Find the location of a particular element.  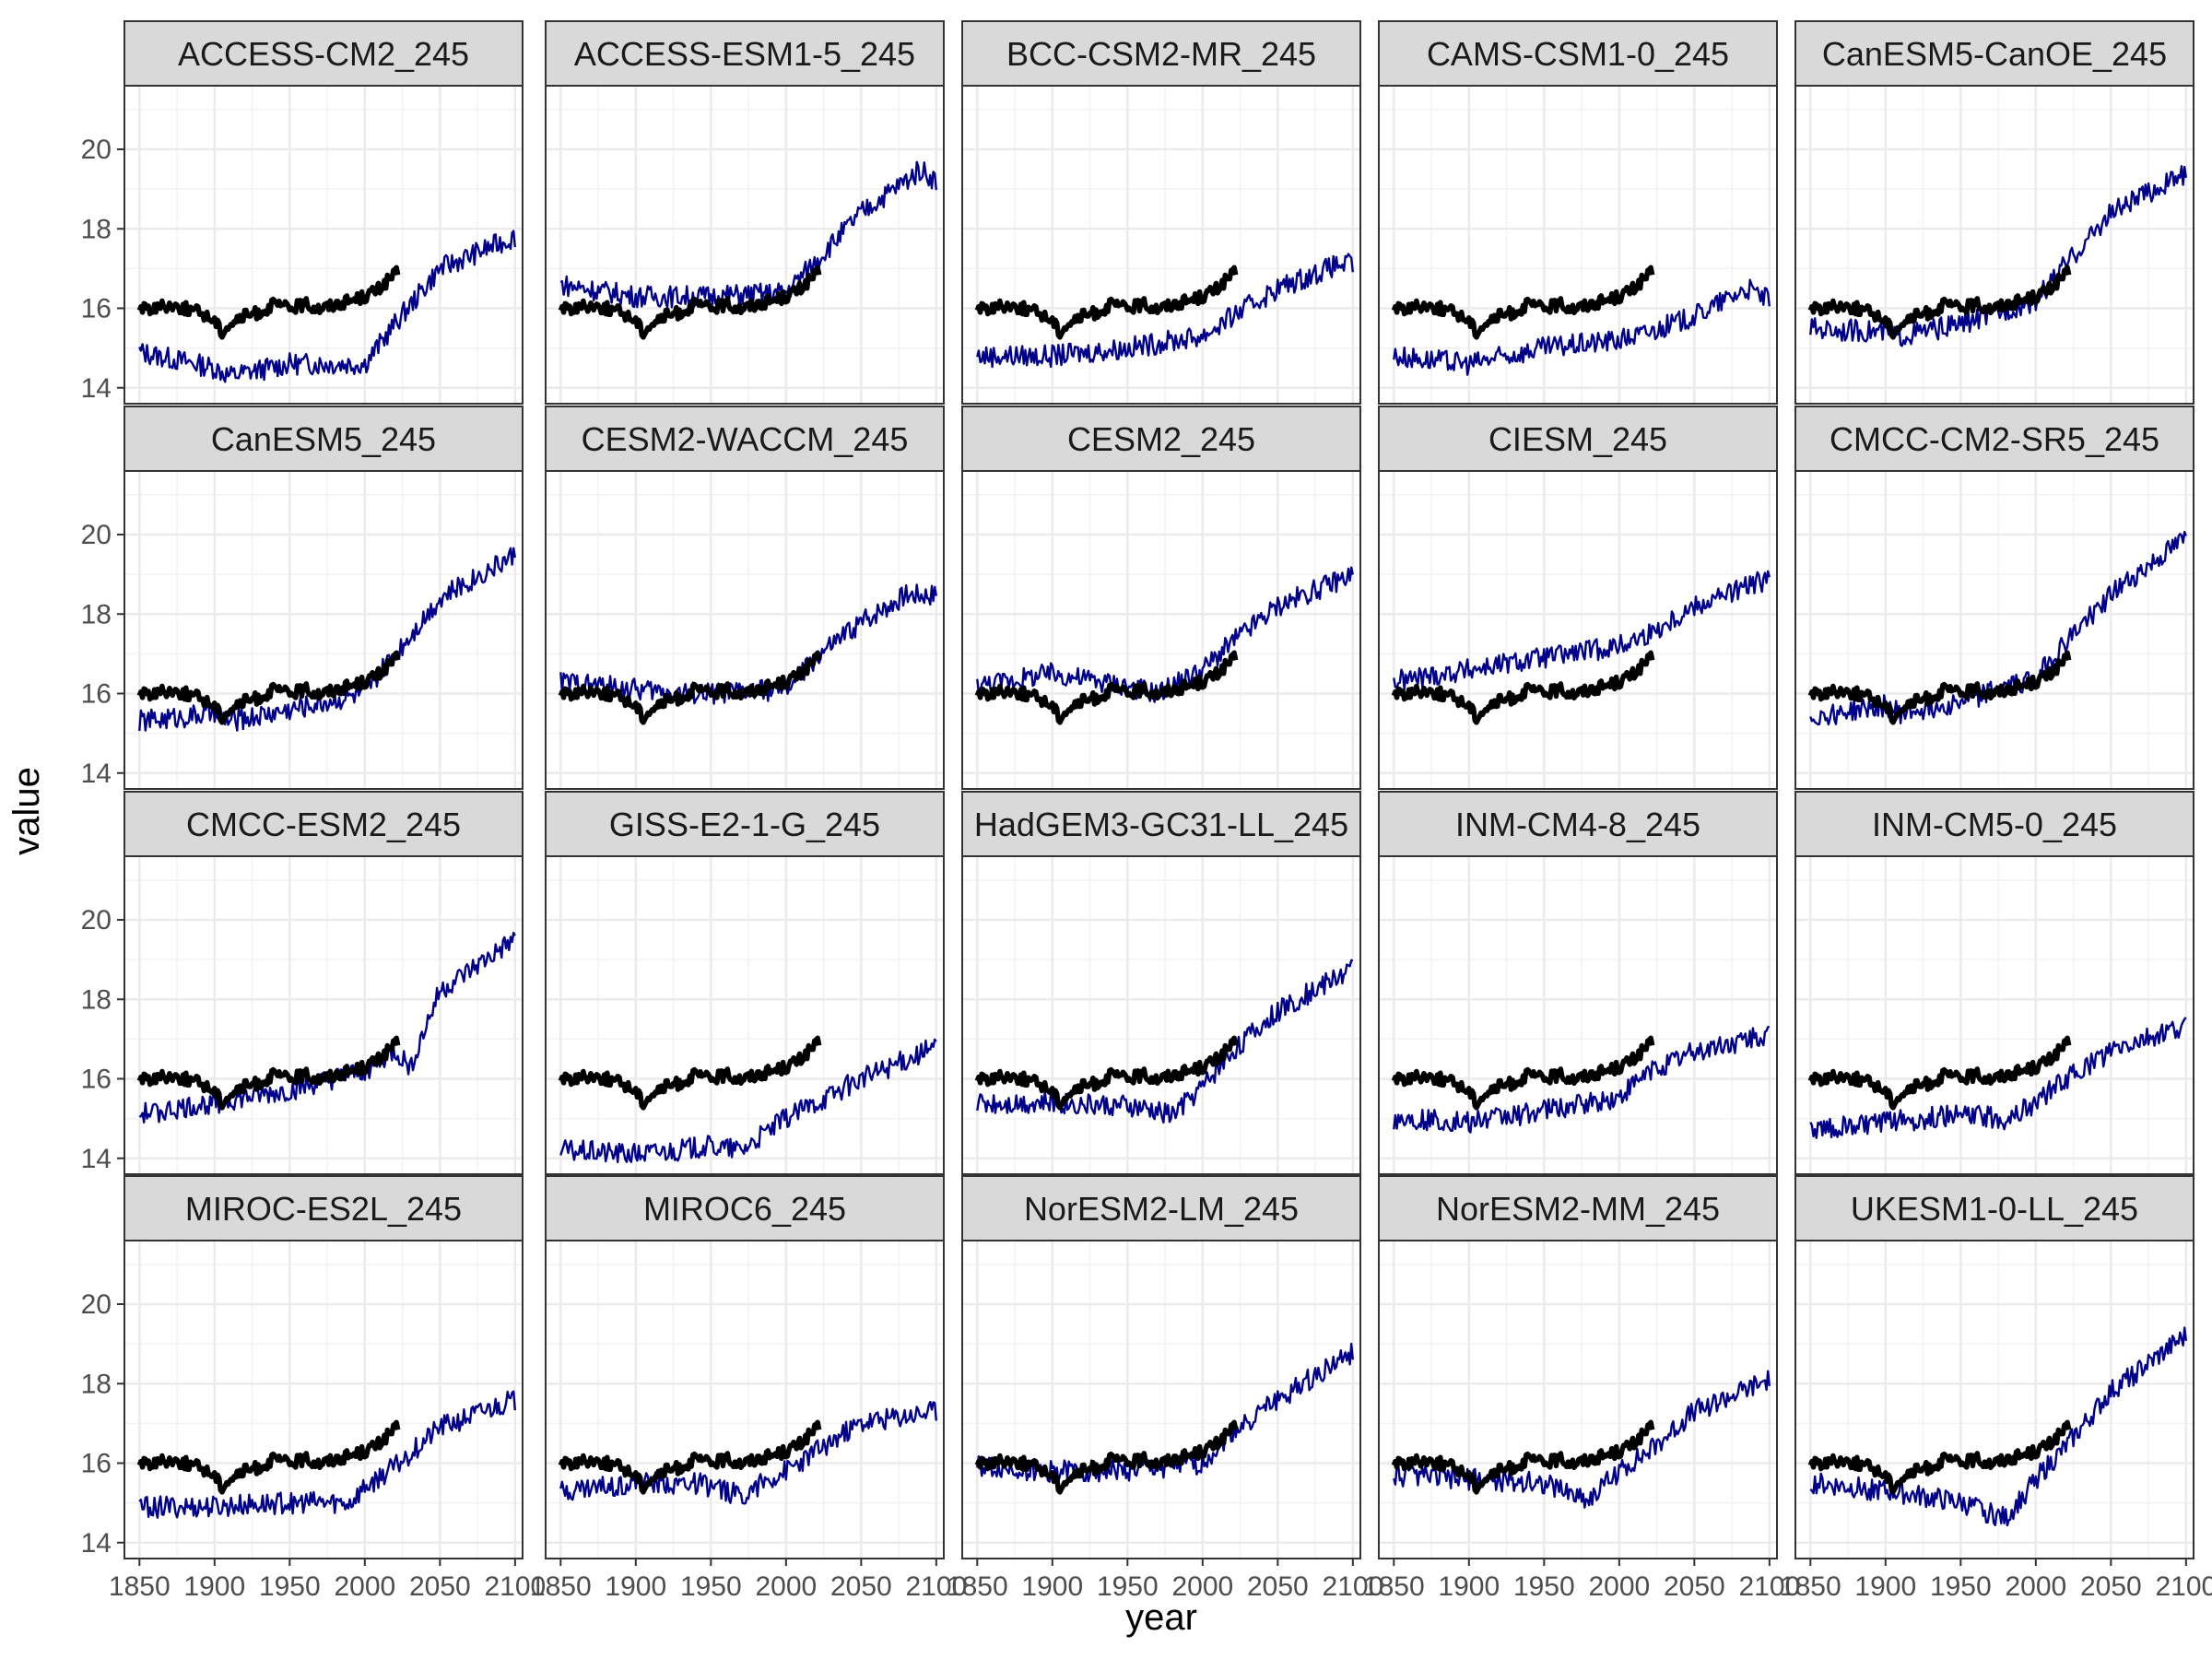

panel-11-plot-area is located at coordinates (323, 1015).